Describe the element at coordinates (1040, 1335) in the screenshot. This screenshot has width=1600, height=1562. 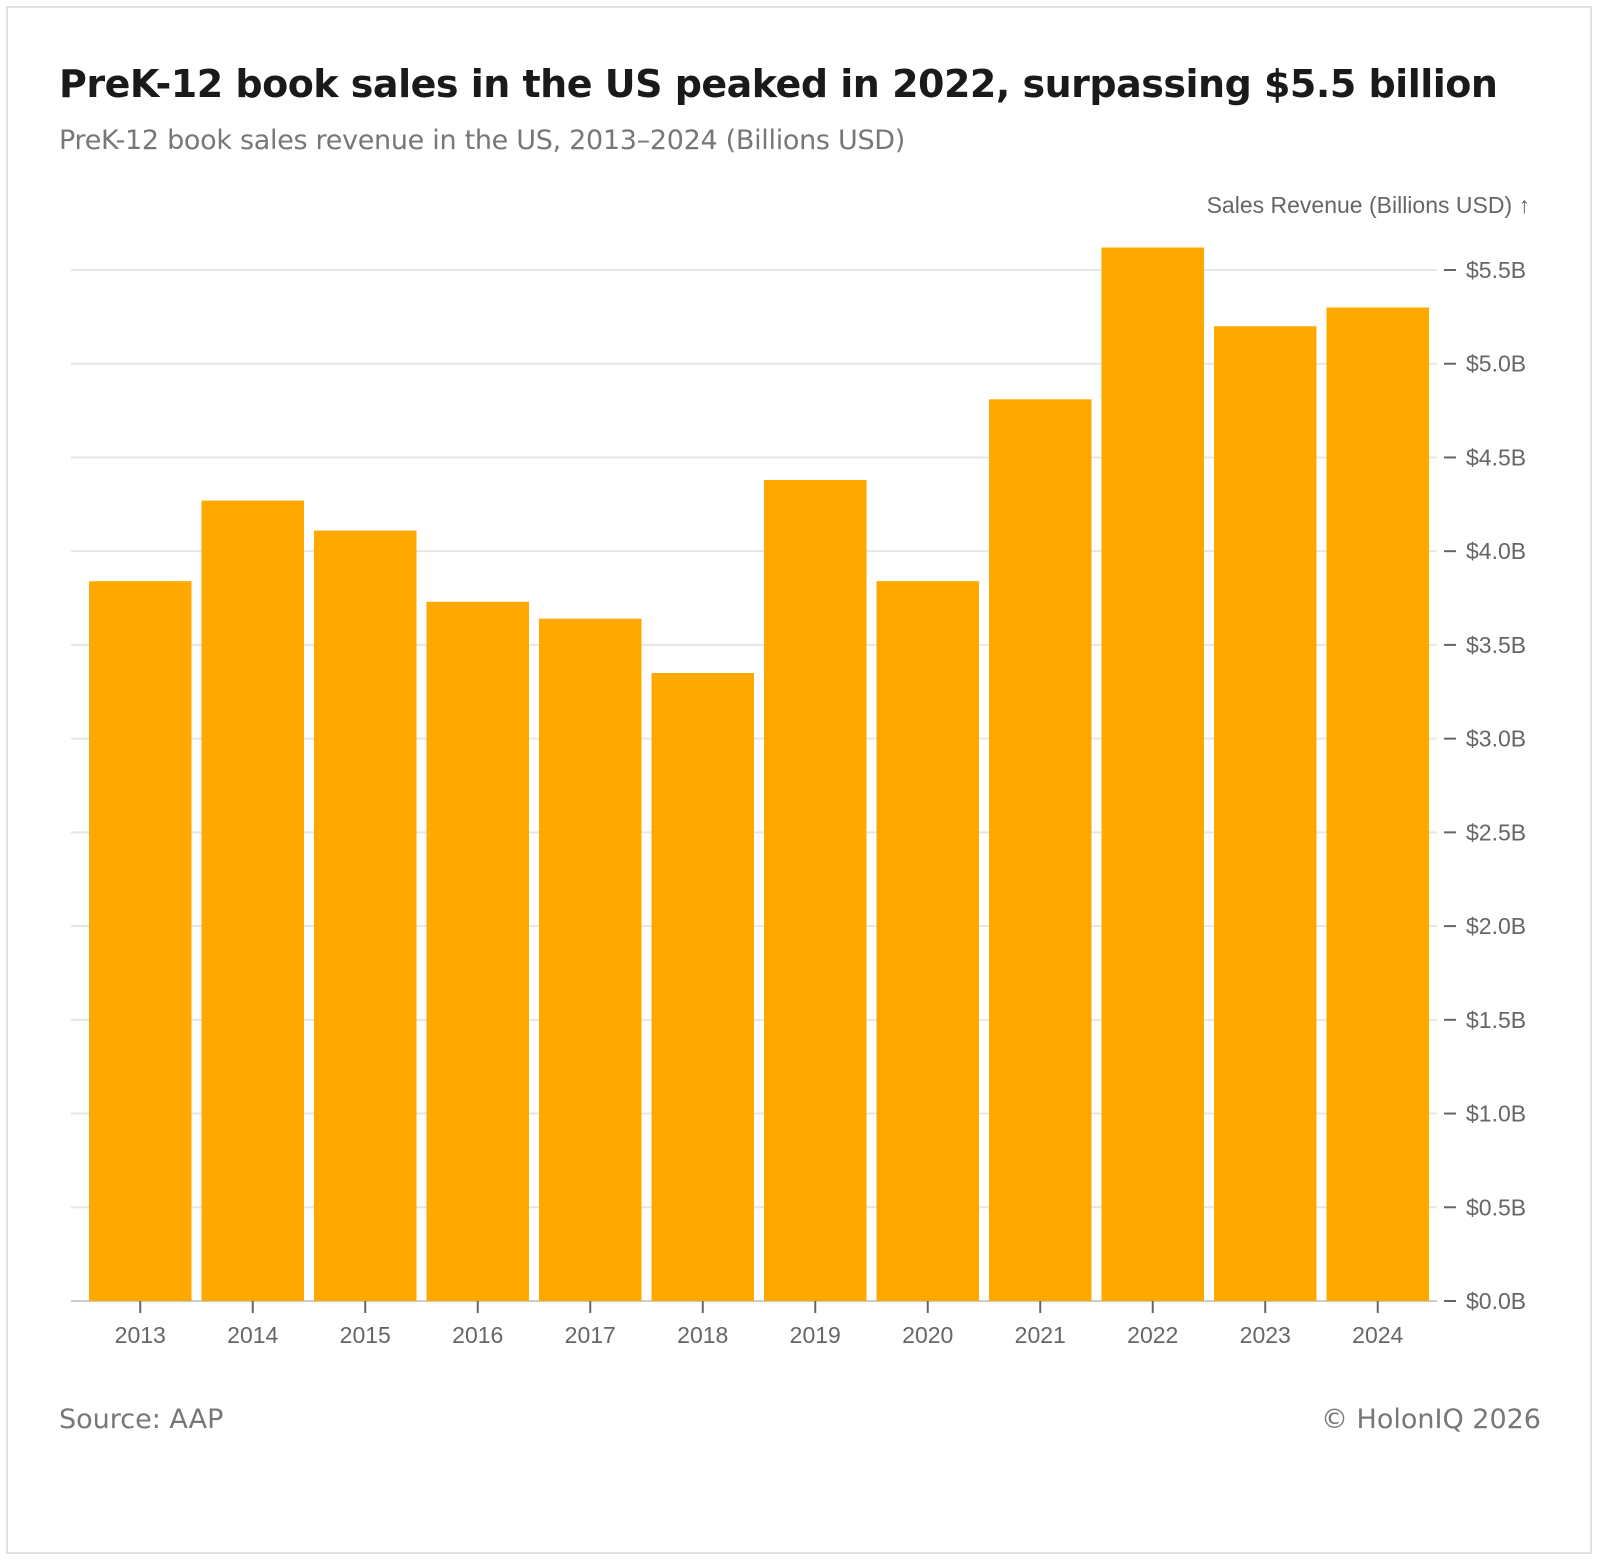
I see `x-tick-label: 2021` at that location.